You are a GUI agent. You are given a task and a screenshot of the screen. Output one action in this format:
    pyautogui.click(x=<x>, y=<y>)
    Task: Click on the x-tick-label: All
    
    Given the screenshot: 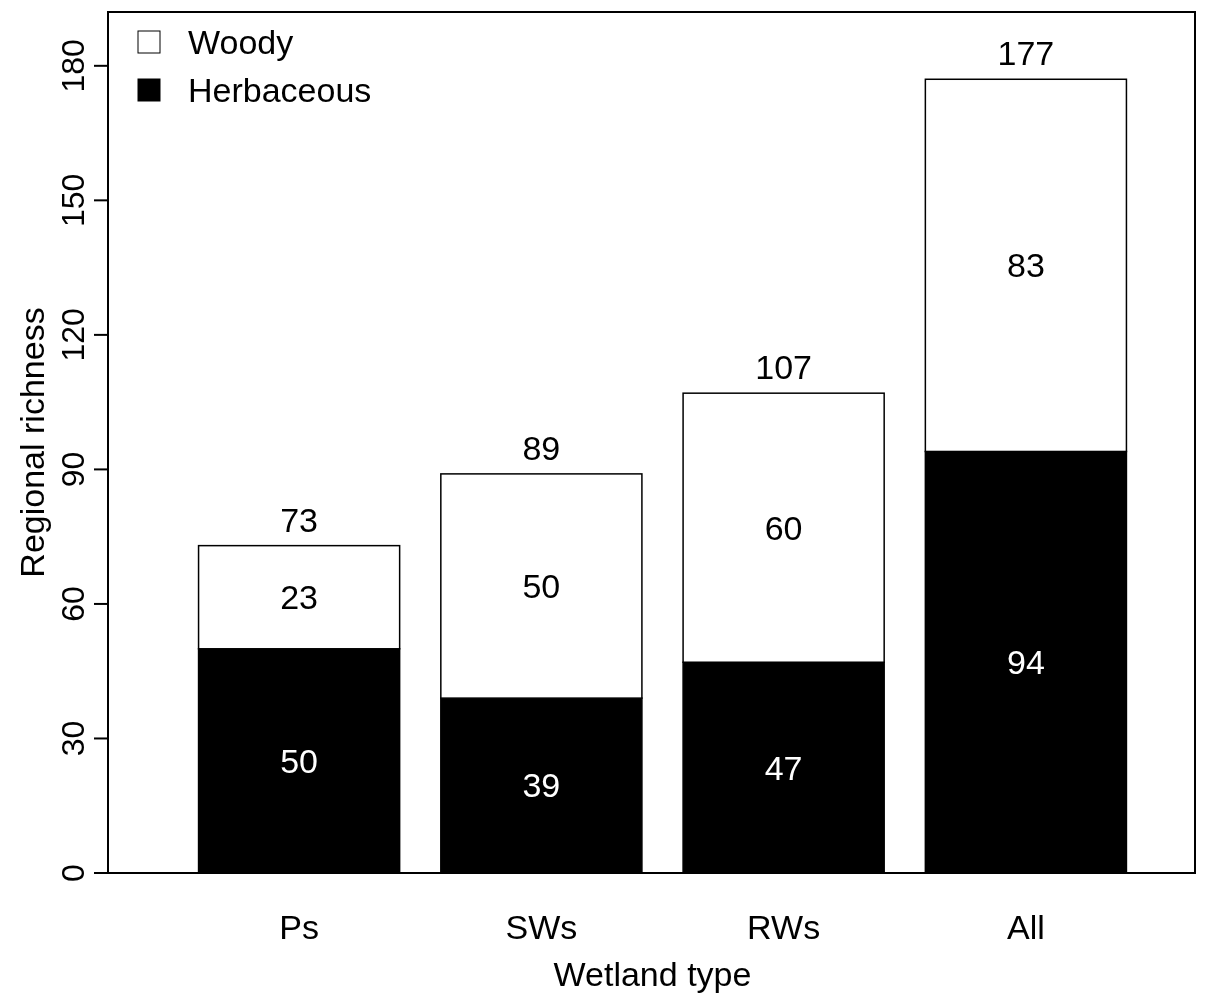 What is the action you would take?
    pyautogui.click(x=1026, y=927)
    